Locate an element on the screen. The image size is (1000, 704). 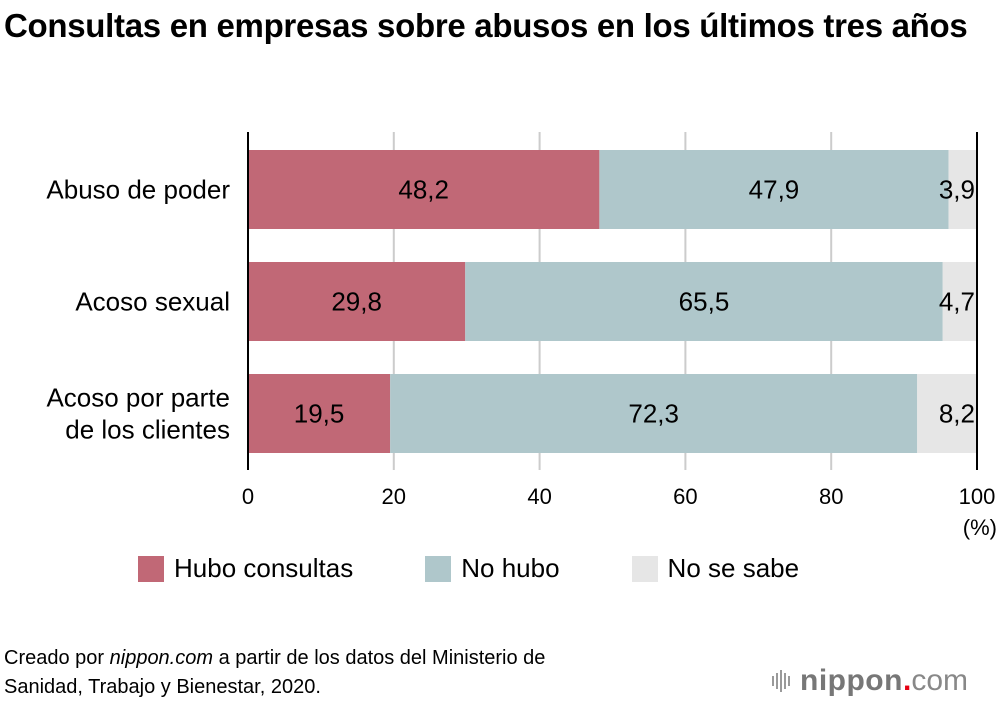
category-label: Acoso por parte is located at coordinates (138, 398).